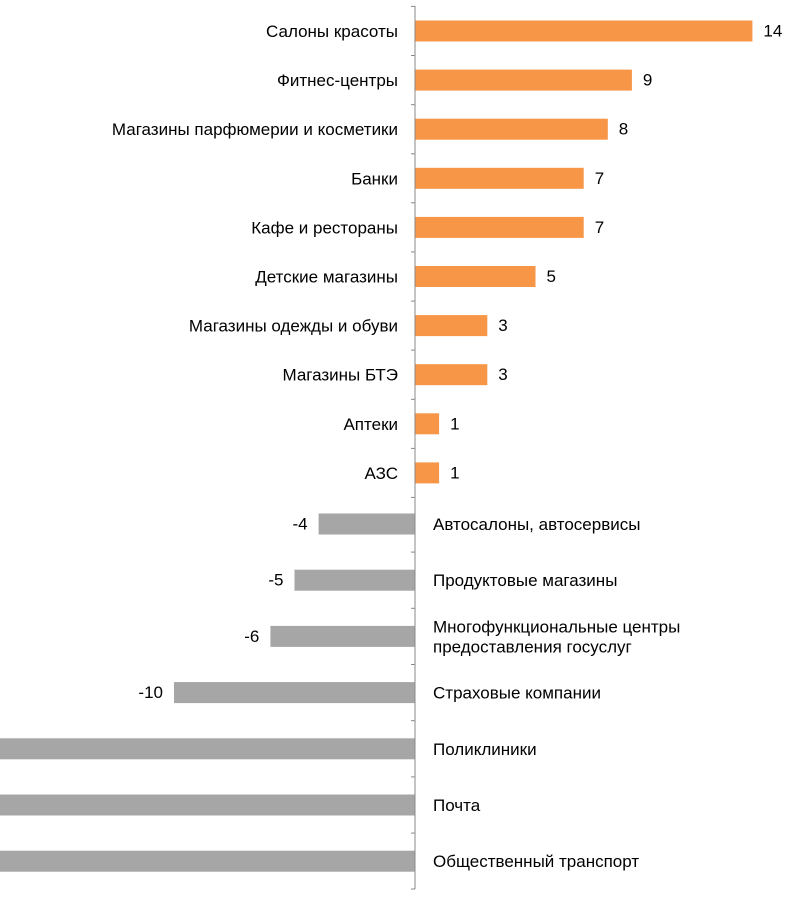 The image size is (800, 909). I want to click on category-label: Магазины БТЭ, so click(340, 374).